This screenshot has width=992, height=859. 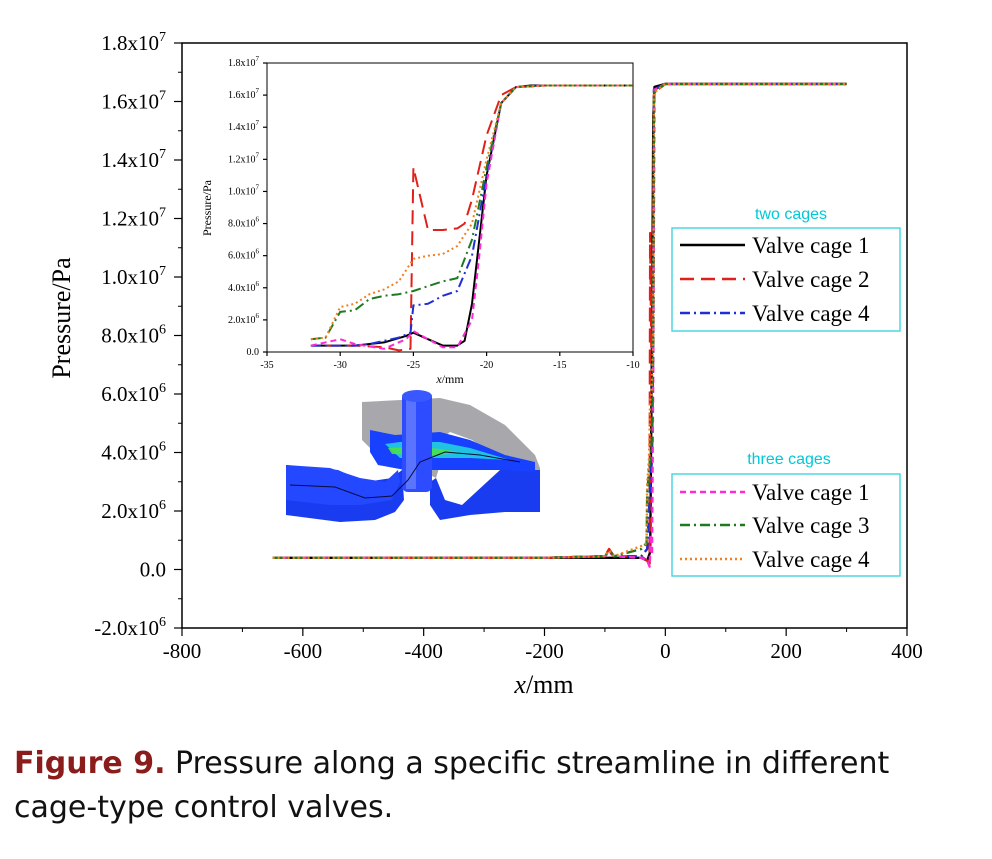 What do you see at coordinates (244, 255) in the screenshot?
I see `inset-y-tick-label: 6.0x10⁶` at bounding box center [244, 255].